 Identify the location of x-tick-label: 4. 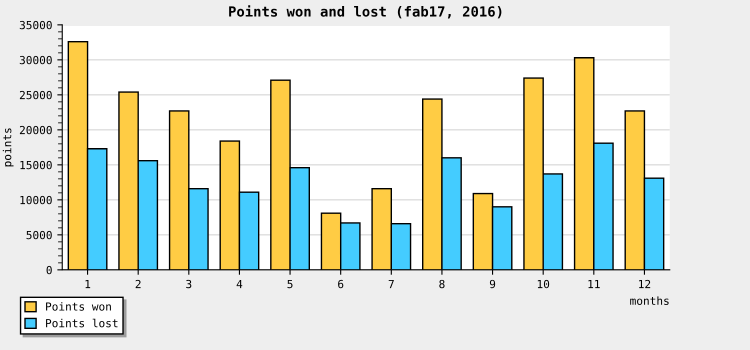
(239, 284).